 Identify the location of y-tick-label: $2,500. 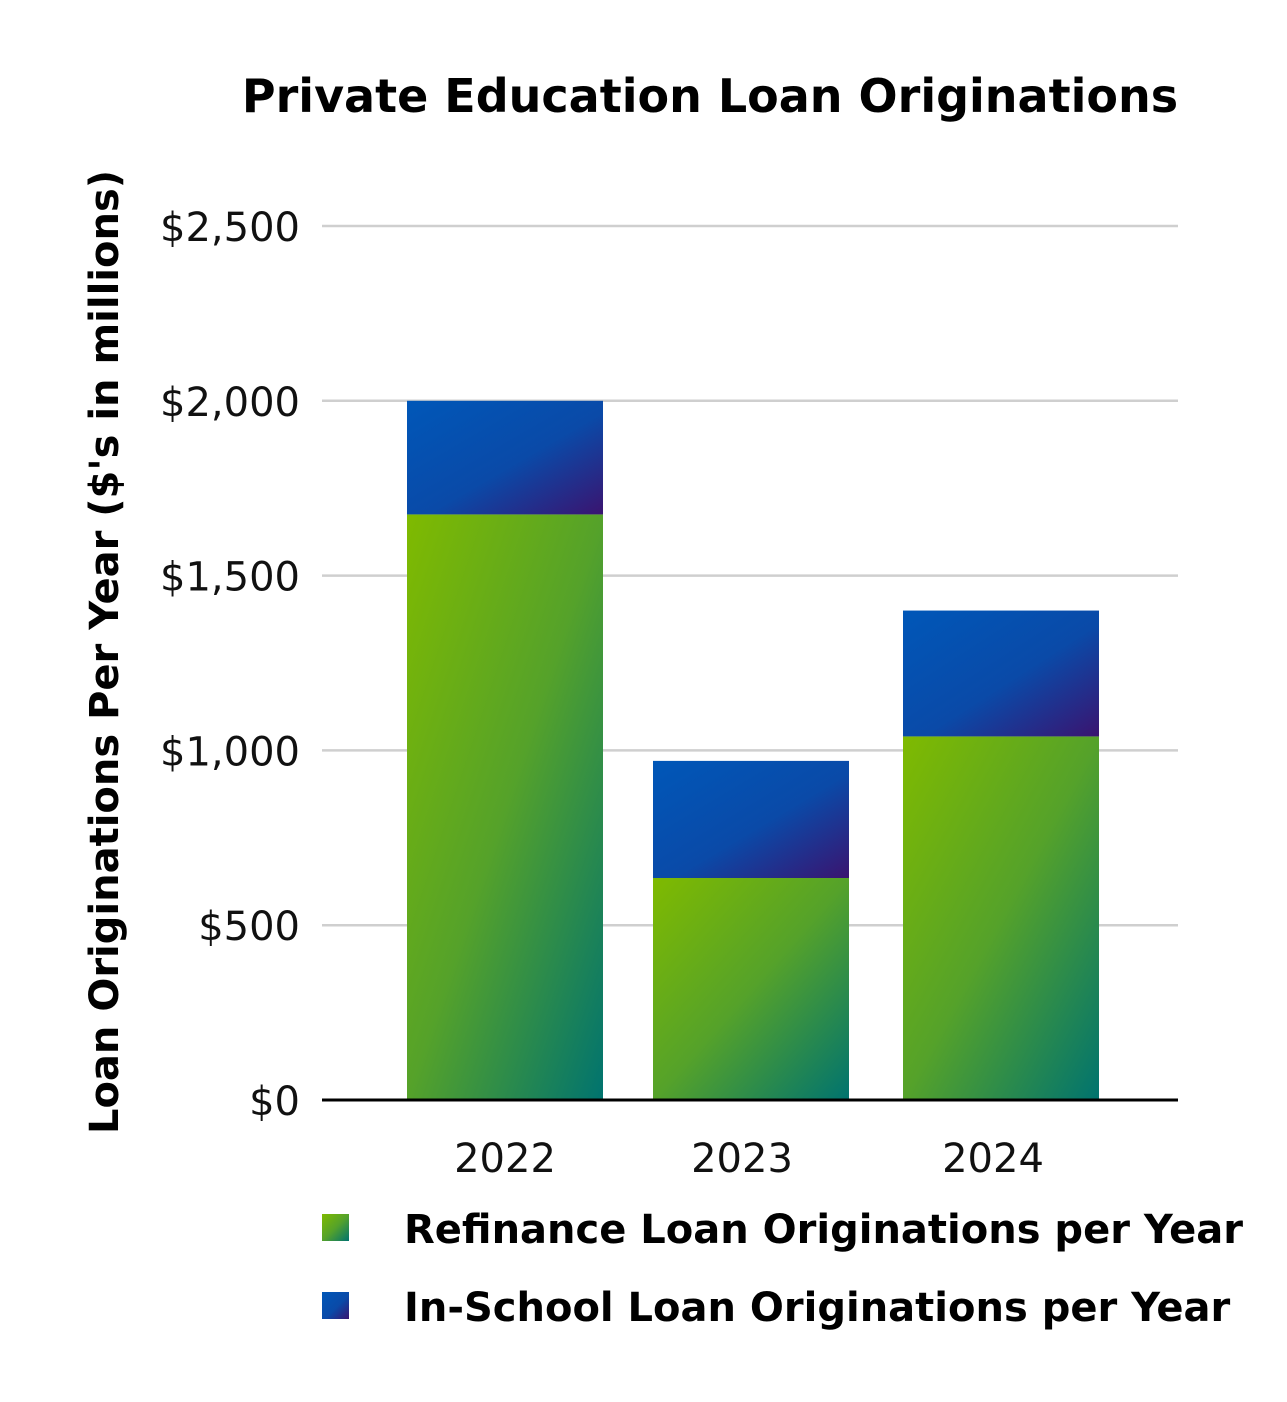
(230, 228).